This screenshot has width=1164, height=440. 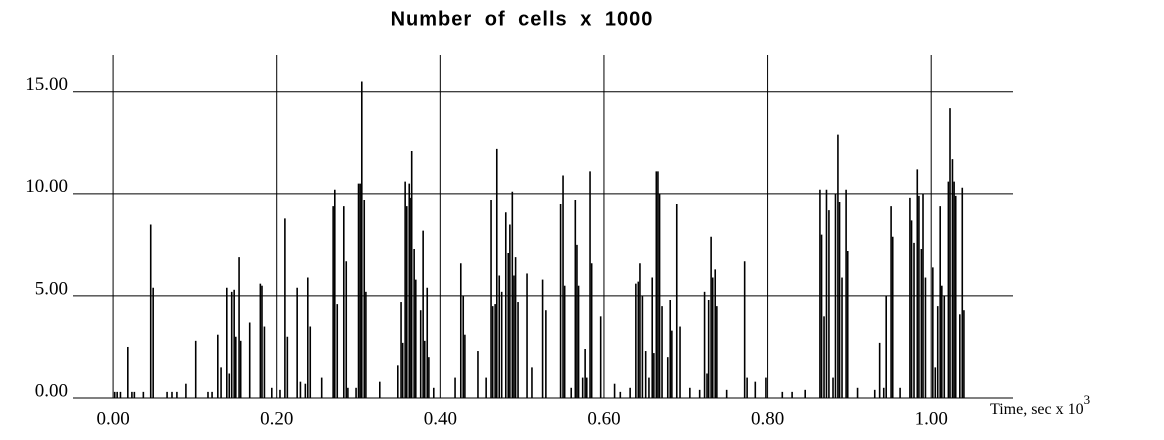 I want to click on y-tick-label: 15.00, so click(x=46, y=84).